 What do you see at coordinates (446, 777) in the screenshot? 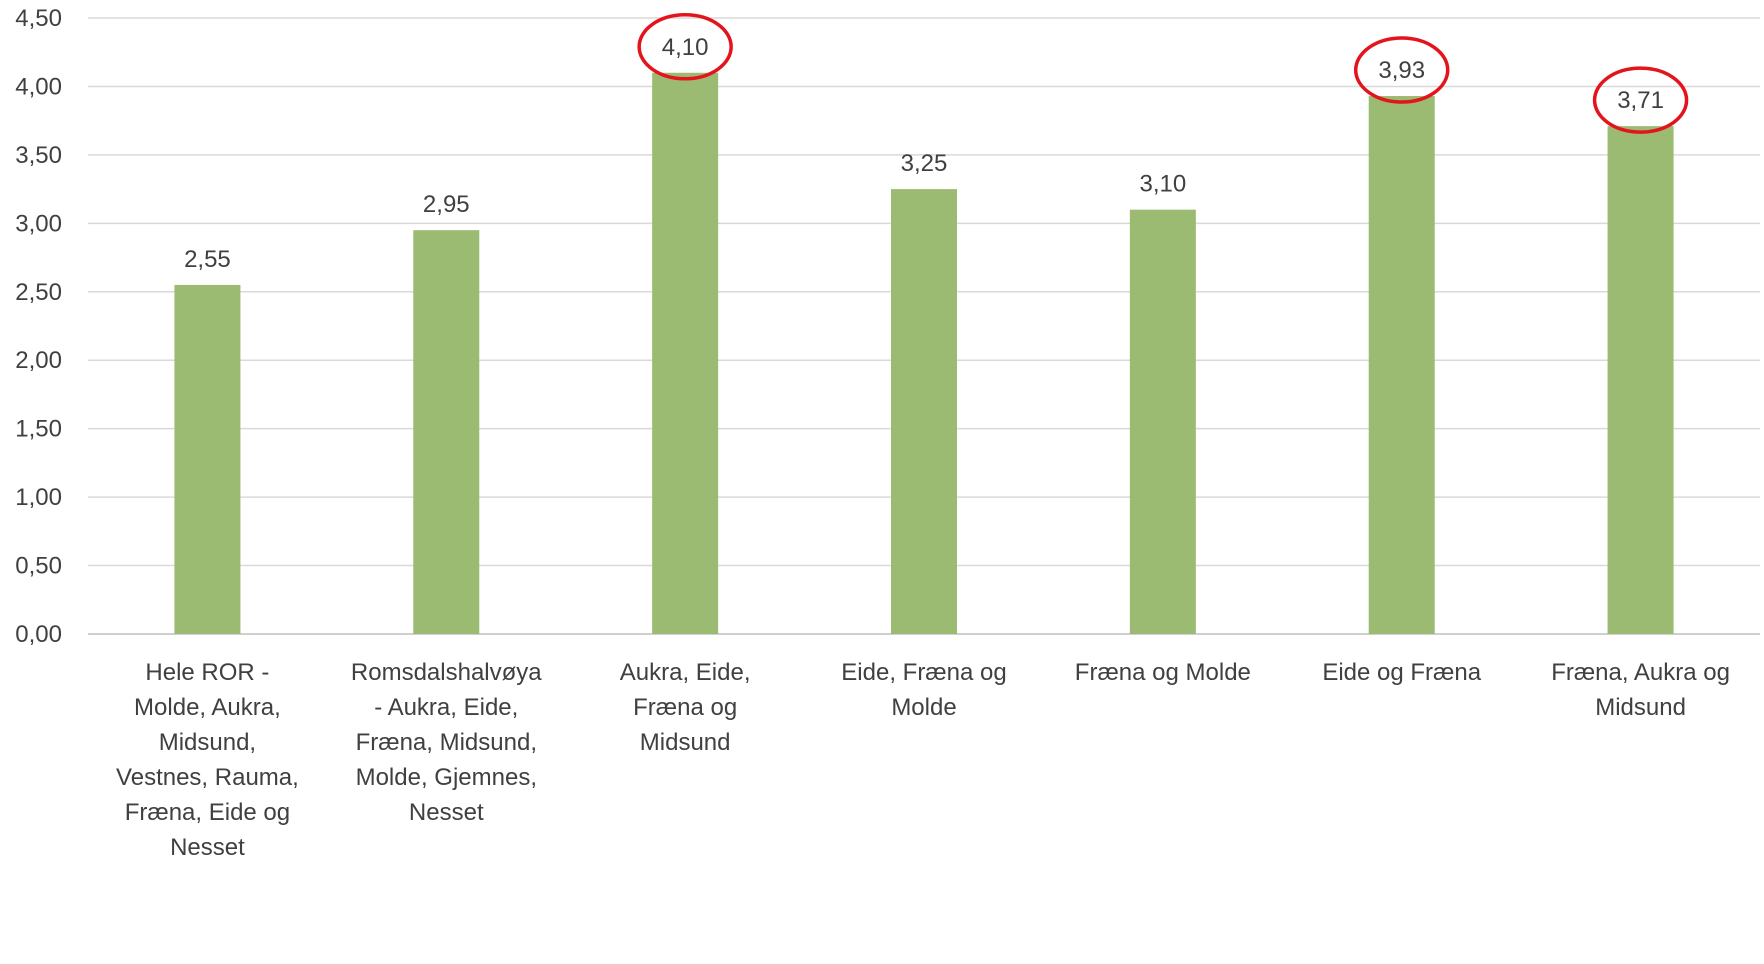
I see `x-category-label-line: Molde, Gjemnes,` at bounding box center [446, 777].